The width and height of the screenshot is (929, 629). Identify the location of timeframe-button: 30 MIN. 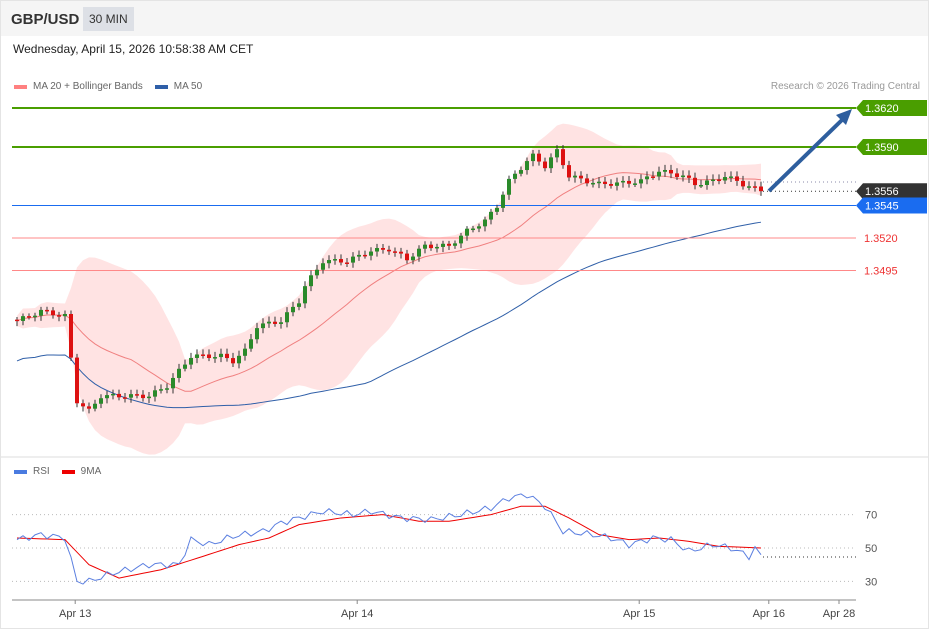
(108, 19).